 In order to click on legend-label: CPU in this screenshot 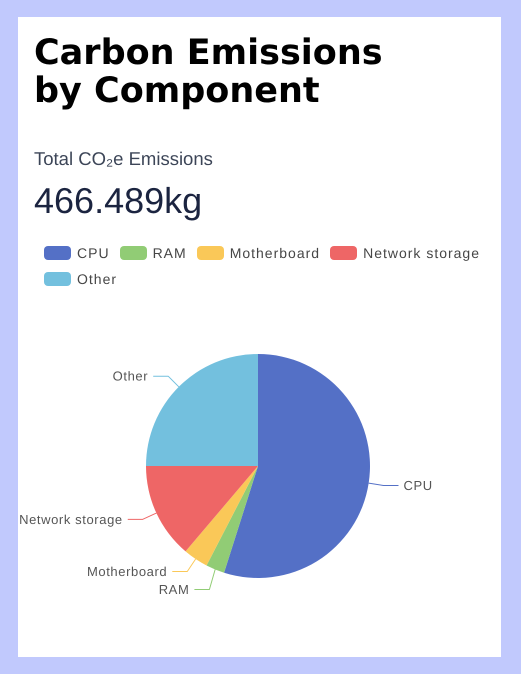, I will do `click(93, 252)`.